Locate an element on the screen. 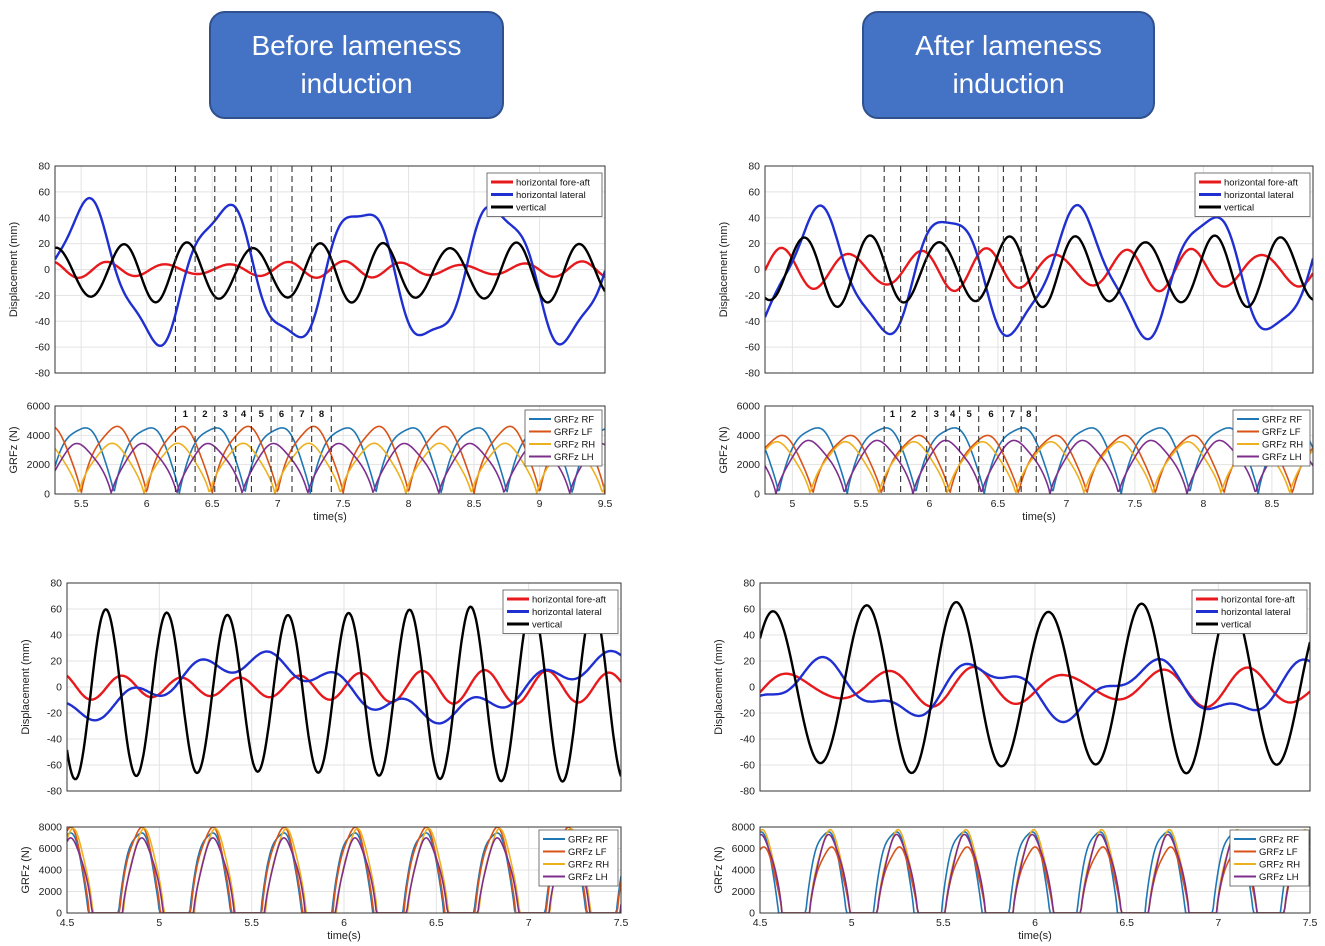  p1-frame is located at coordinates (330, 269).